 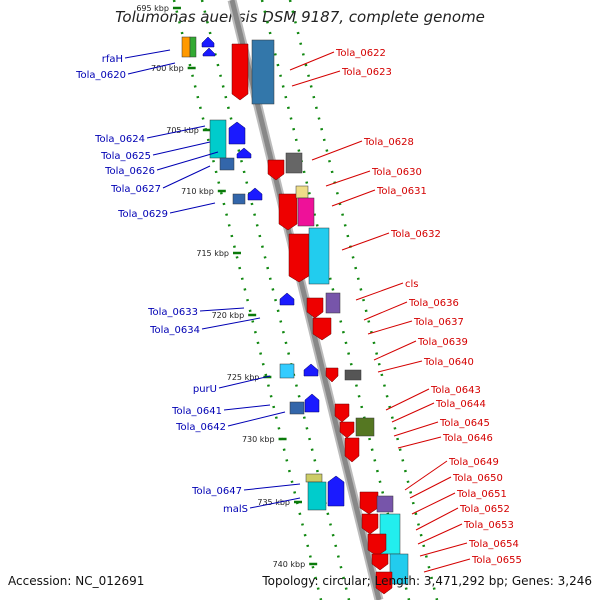 What do you see at coordinates (135, 189) in the screenshot?
I see `gene-label-Tola_0627: Tola_0627` at bounding box center [135, 189].